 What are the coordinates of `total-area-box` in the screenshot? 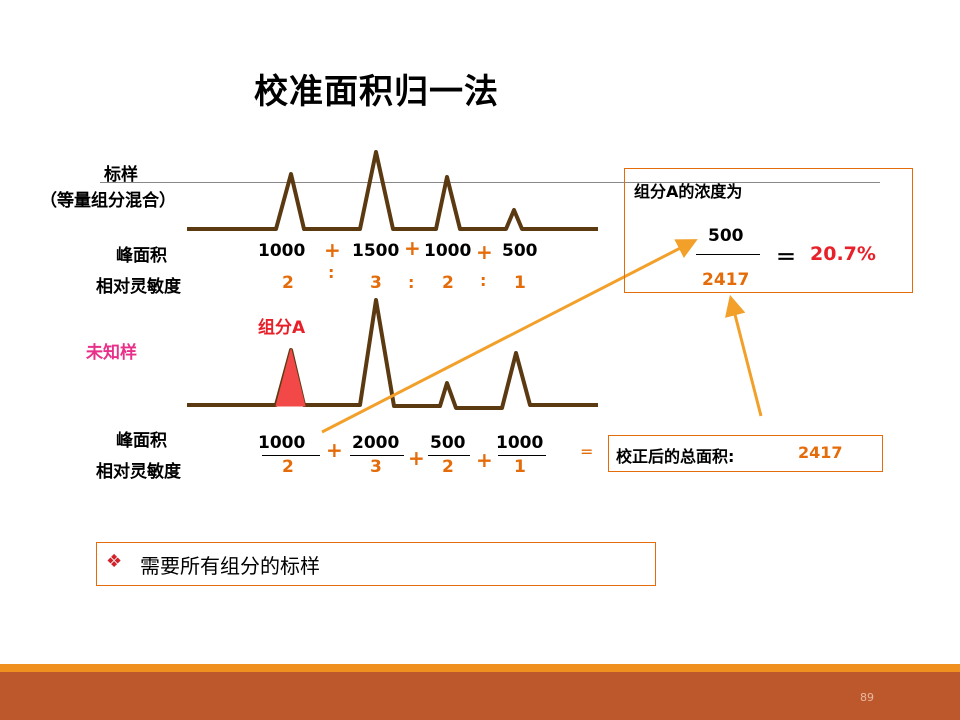 It's located at (745, 453).